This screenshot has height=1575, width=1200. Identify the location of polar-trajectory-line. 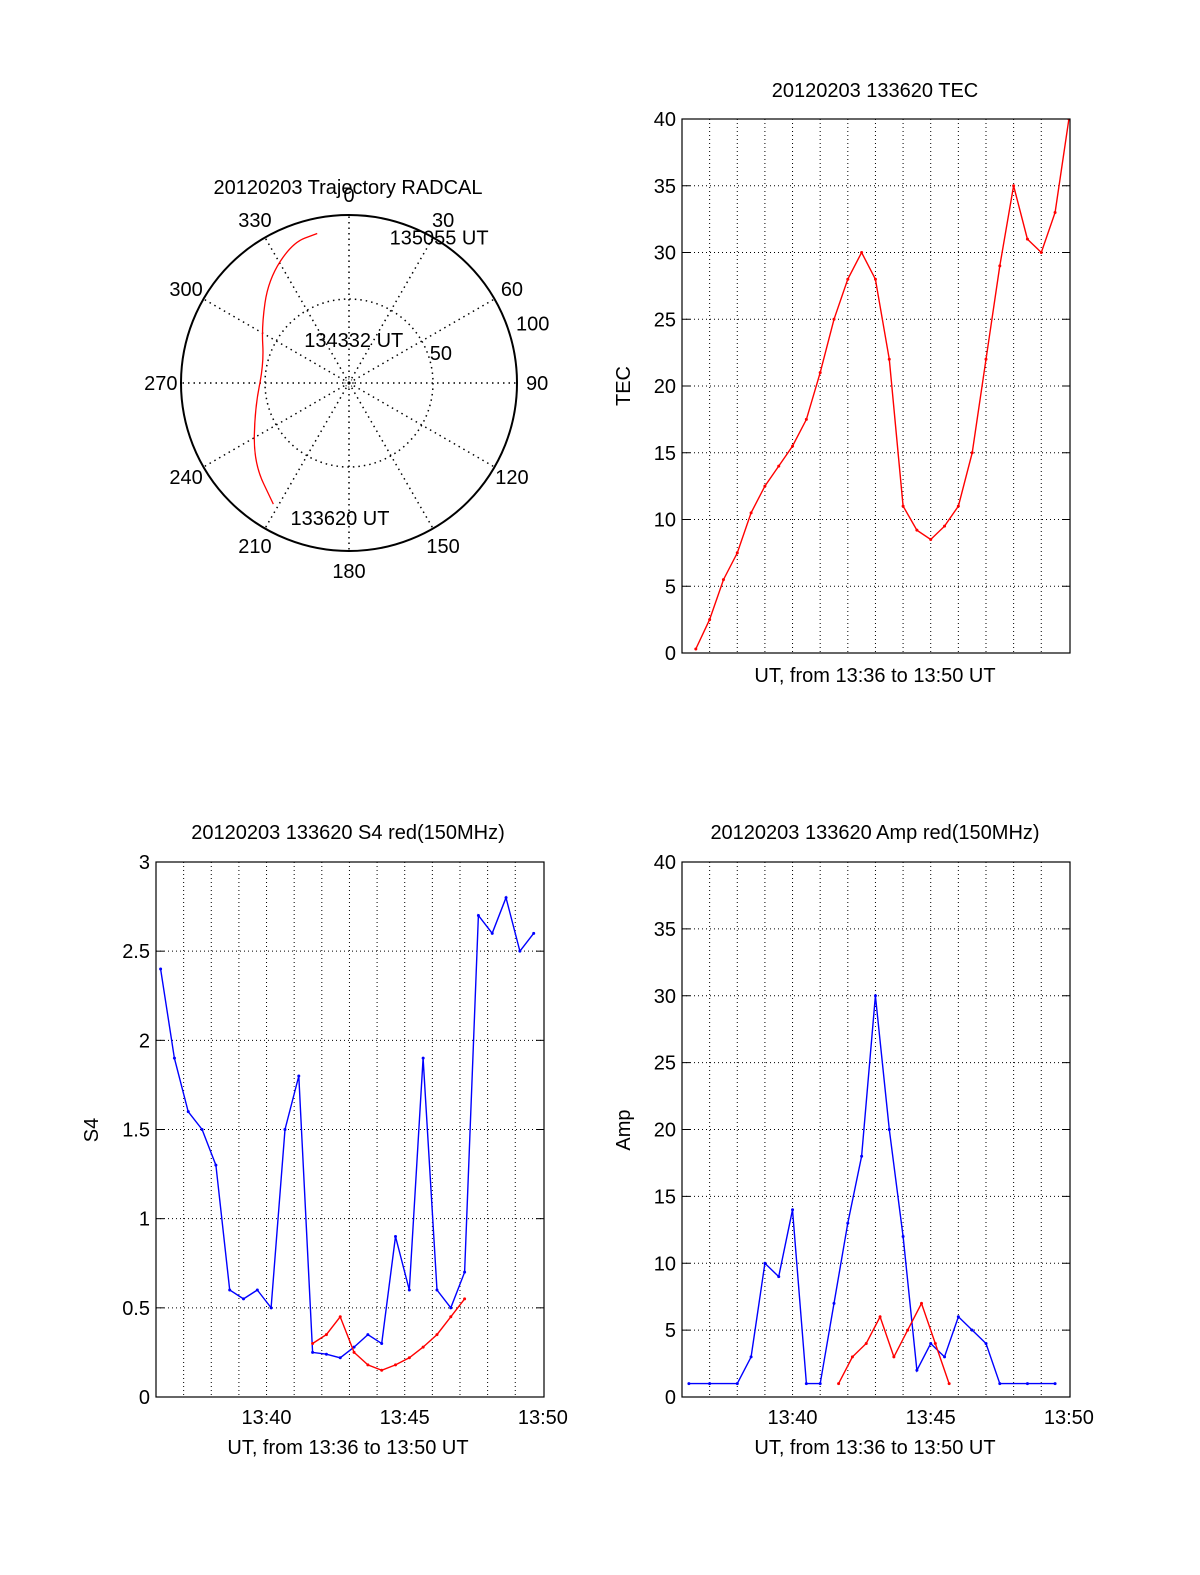
(285, 368).